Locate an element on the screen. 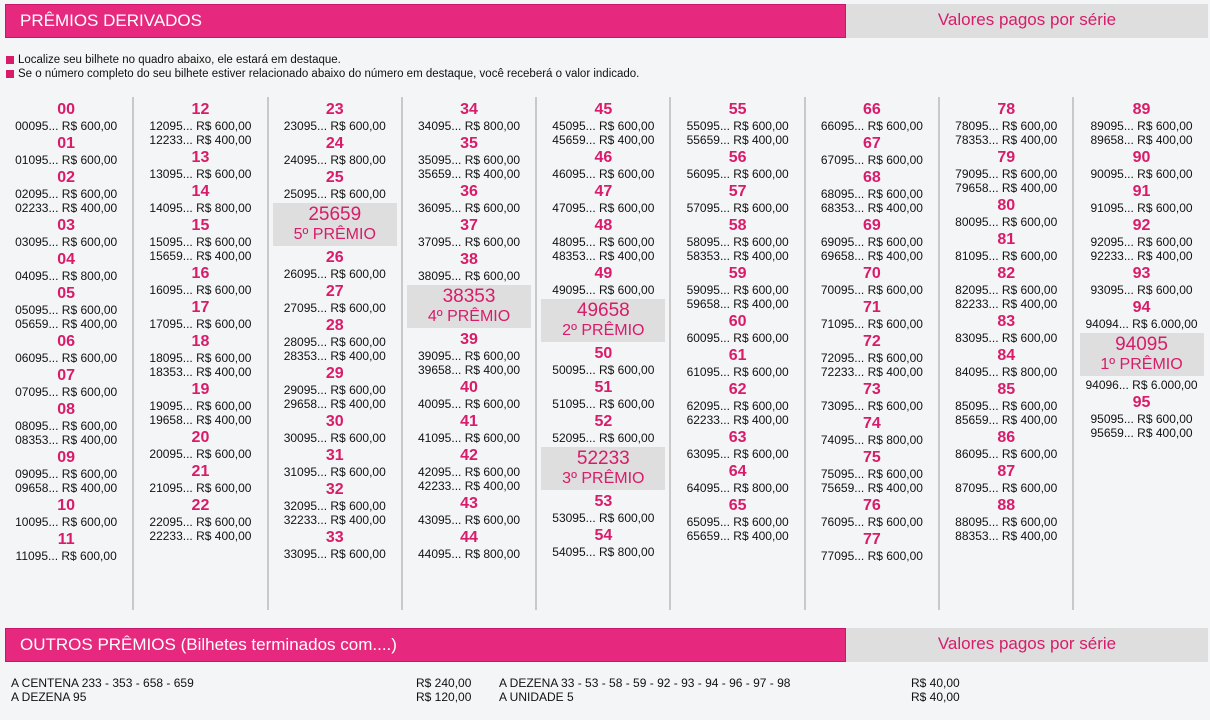 This screenshot has width=1210, height=720. ticket-prize-line: 09095... R$ 600,00 is located at coordinates (66, 474).